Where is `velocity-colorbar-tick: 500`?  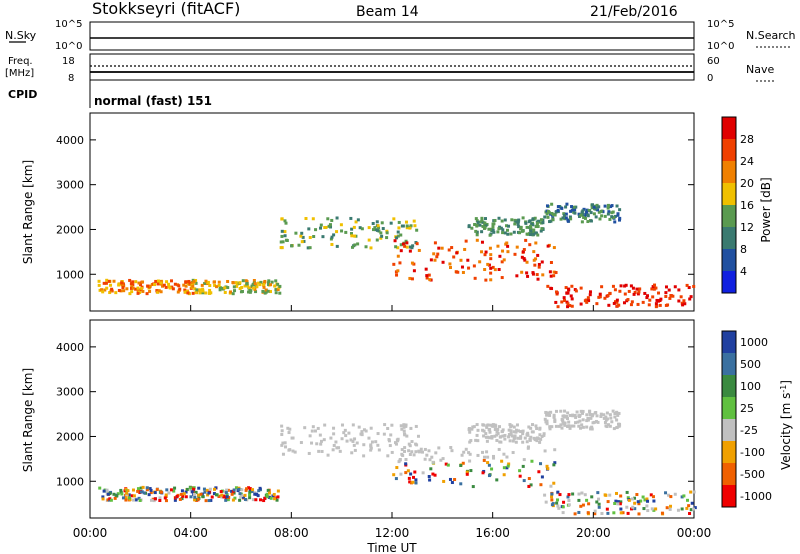 velocity-colorbar-tick: 500 is located at coordinates (750, 364).